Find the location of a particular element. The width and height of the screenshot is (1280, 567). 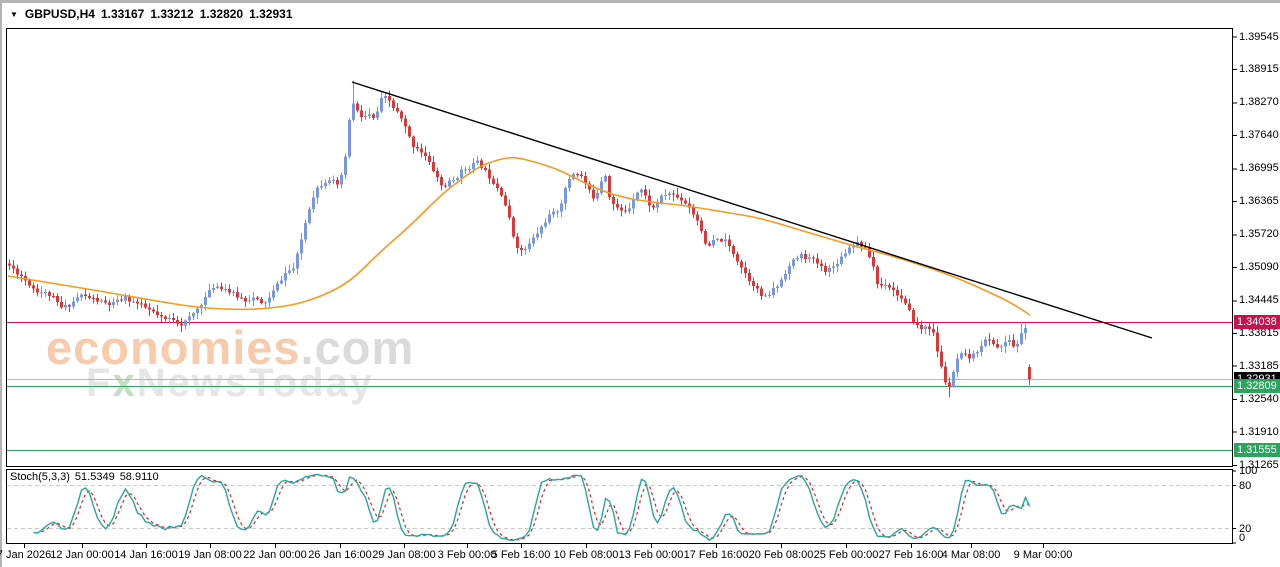

watermark-fxnewstoday: FxNewsToday is located at coordinates (230, 383).